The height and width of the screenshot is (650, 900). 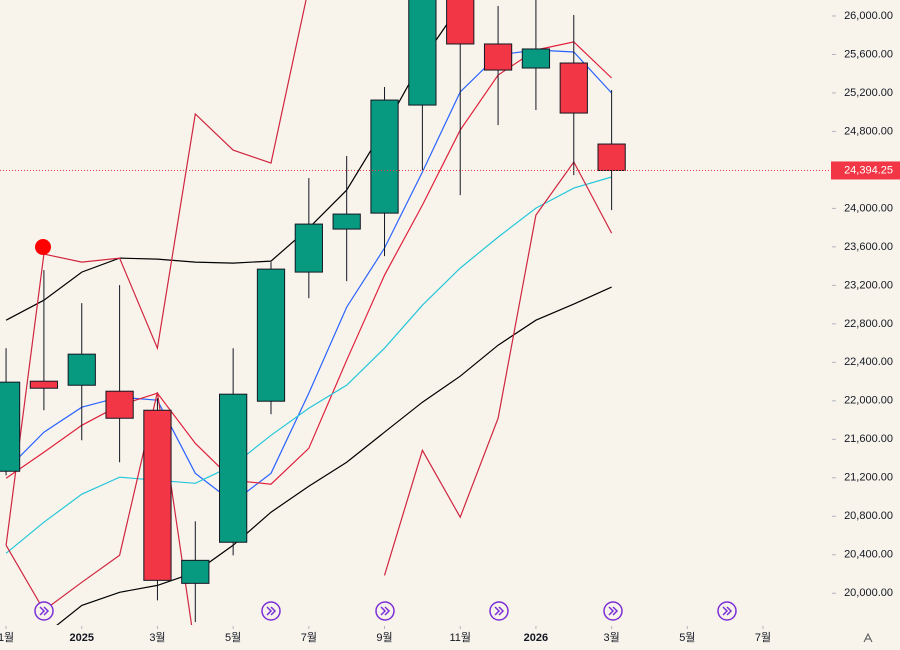 I want to click on x-tick-label: 1월, so click(x=7, y=637).